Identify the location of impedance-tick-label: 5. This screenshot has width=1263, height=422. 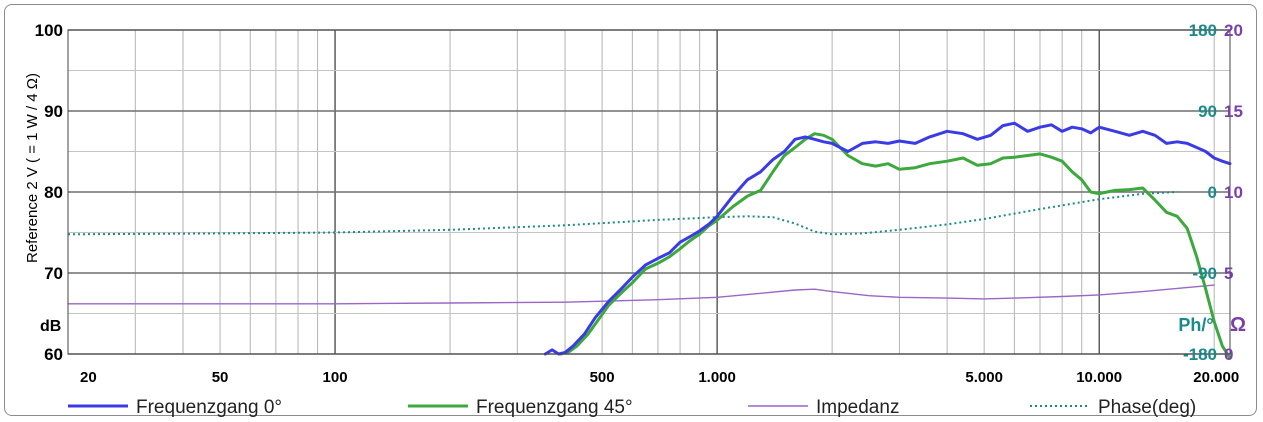
(1228, 273).